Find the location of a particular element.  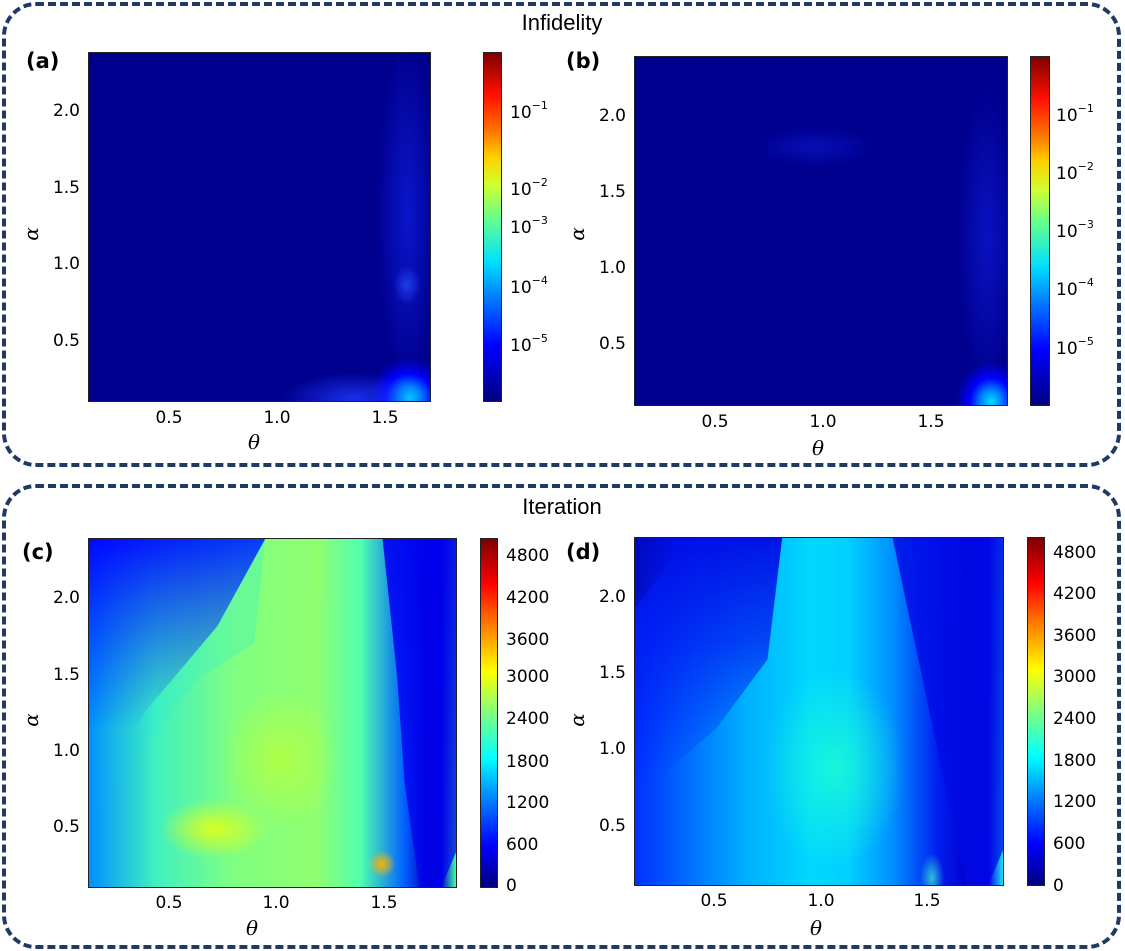

iteration-title: Iteration is located at coordinates (562, 506).